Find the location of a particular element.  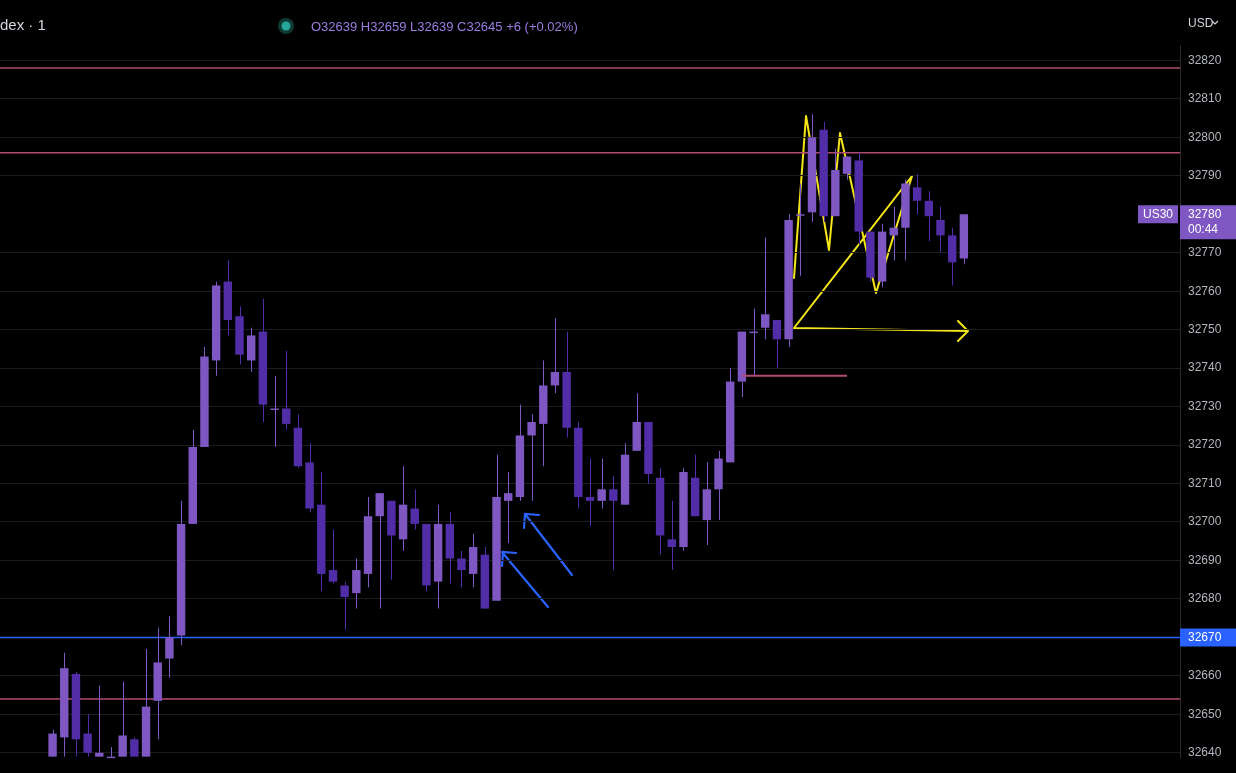

y-tick-label: 32670 is located at coordinates (1205, 636).